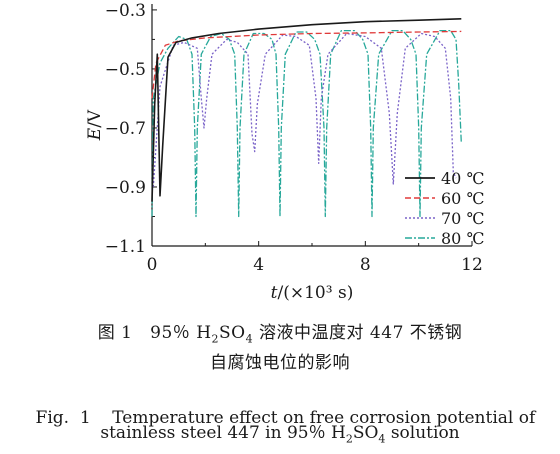 The image size is (560, 454). I want to click on caption-cn-text-c: 溶液中温度对 447 不锈钢, so click(358, 333).